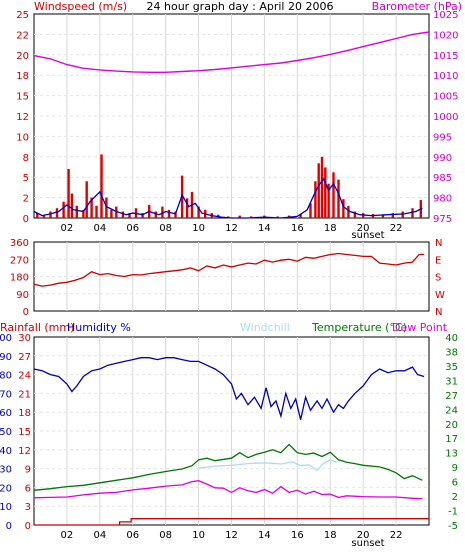  What do you see at coordinates (445, 35) in the screenshot?
I see `barometer-tick-label: 1020` at bounding box center [445, 35].